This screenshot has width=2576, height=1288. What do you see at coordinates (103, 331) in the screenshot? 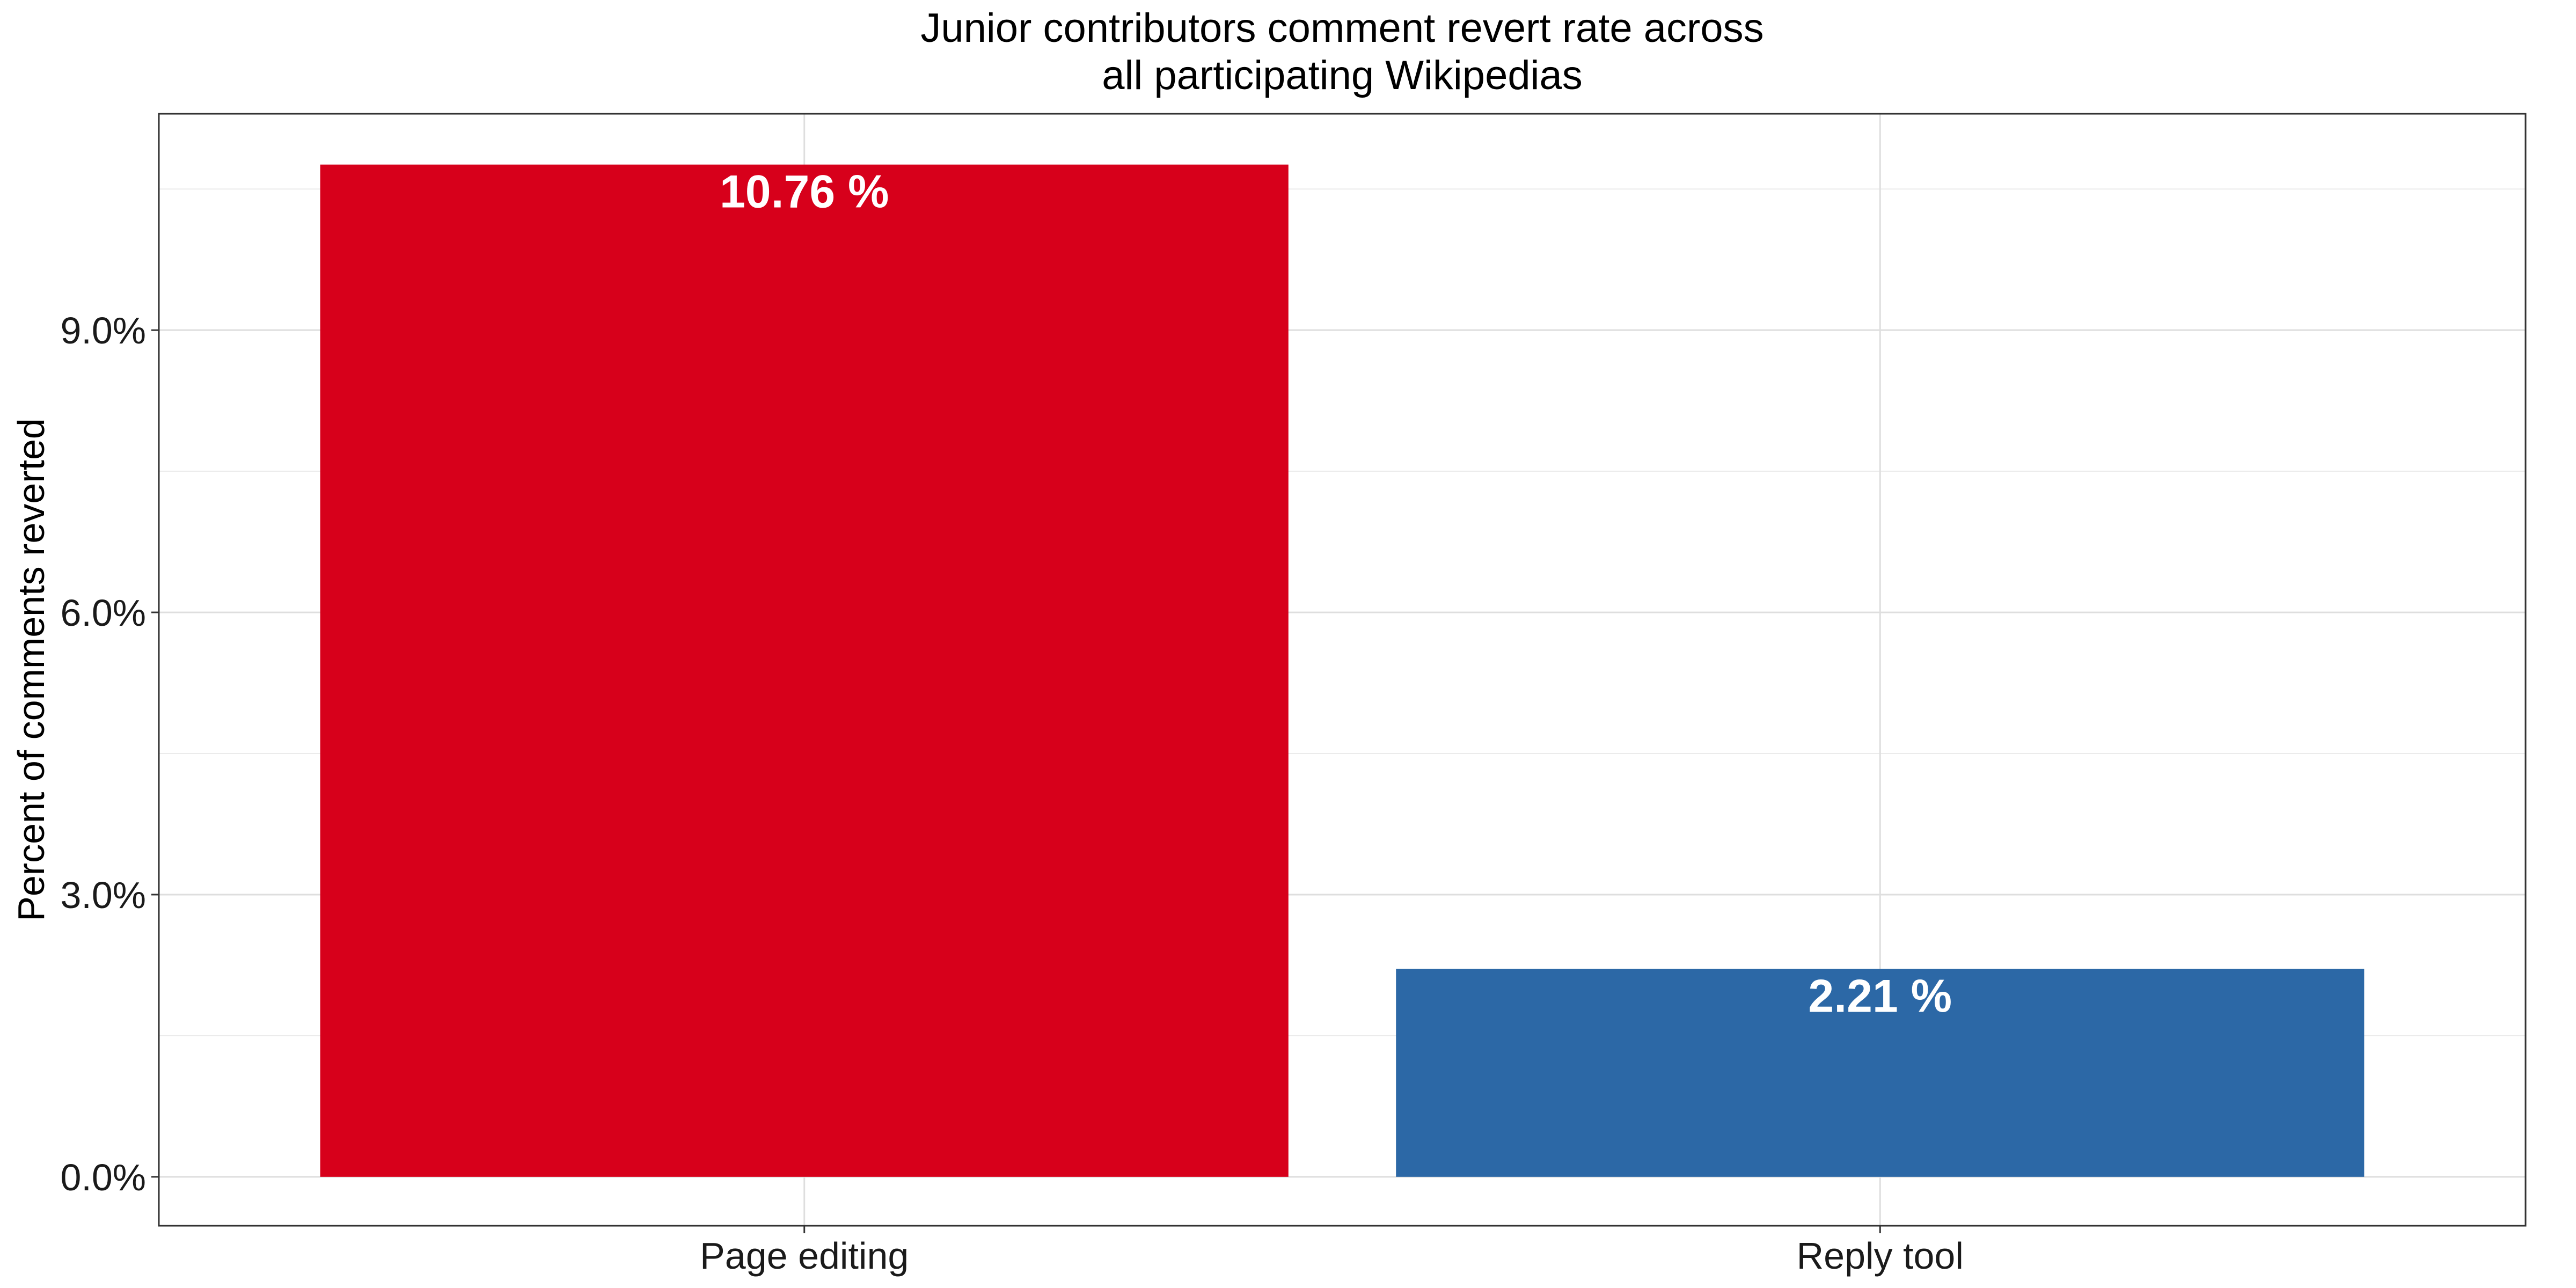
I see `y-tick-label: 9.0%` at bounding box center [103, 331].